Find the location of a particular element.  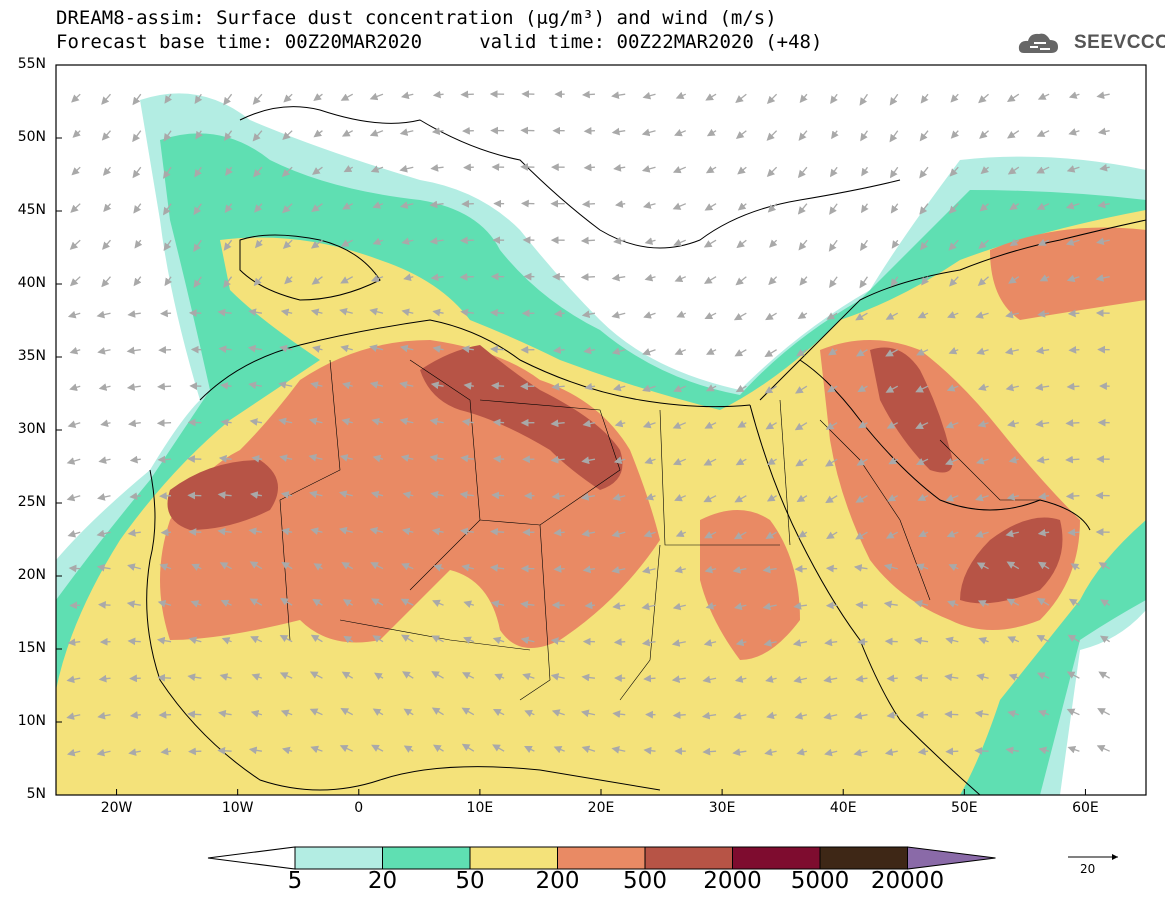

lat-tick-label: 55N is located at coordinates (31, 64).